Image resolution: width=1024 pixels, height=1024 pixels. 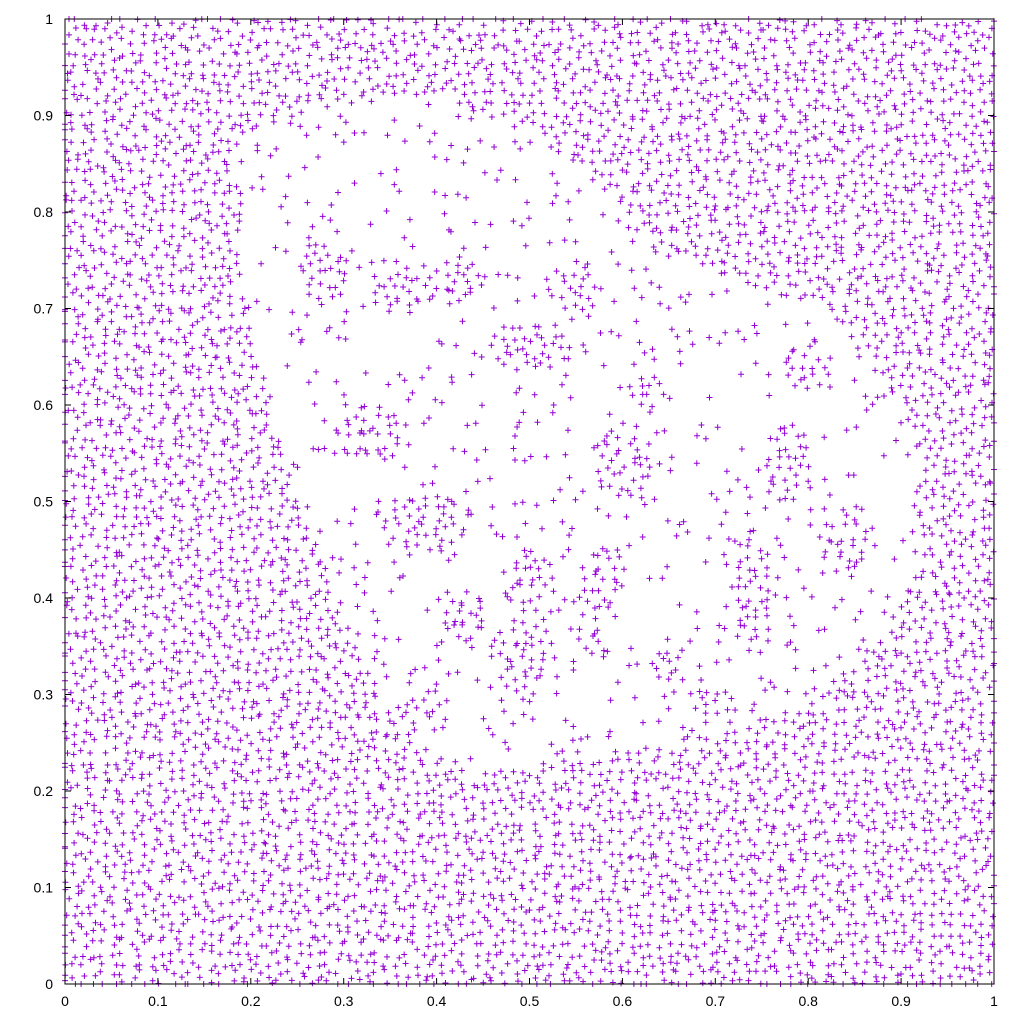 What do you see at coordinates (44, 309) in the screenshot?
I see `y-tick-label: 0.7` at bounding box center [44, 309].